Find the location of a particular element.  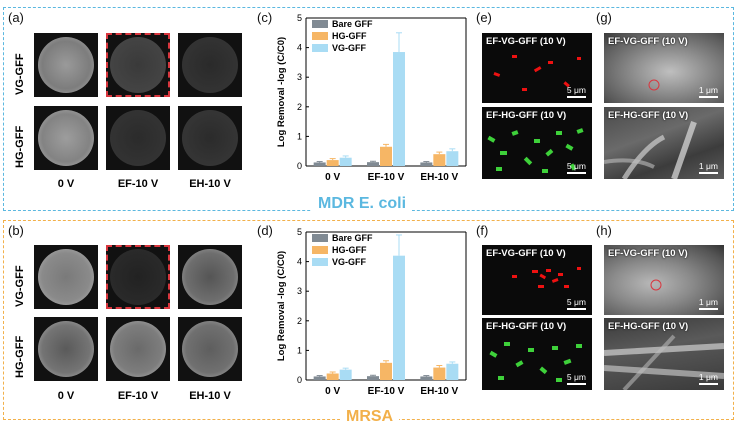

dish-b-vg-0v is located at coordinates (66, 277).